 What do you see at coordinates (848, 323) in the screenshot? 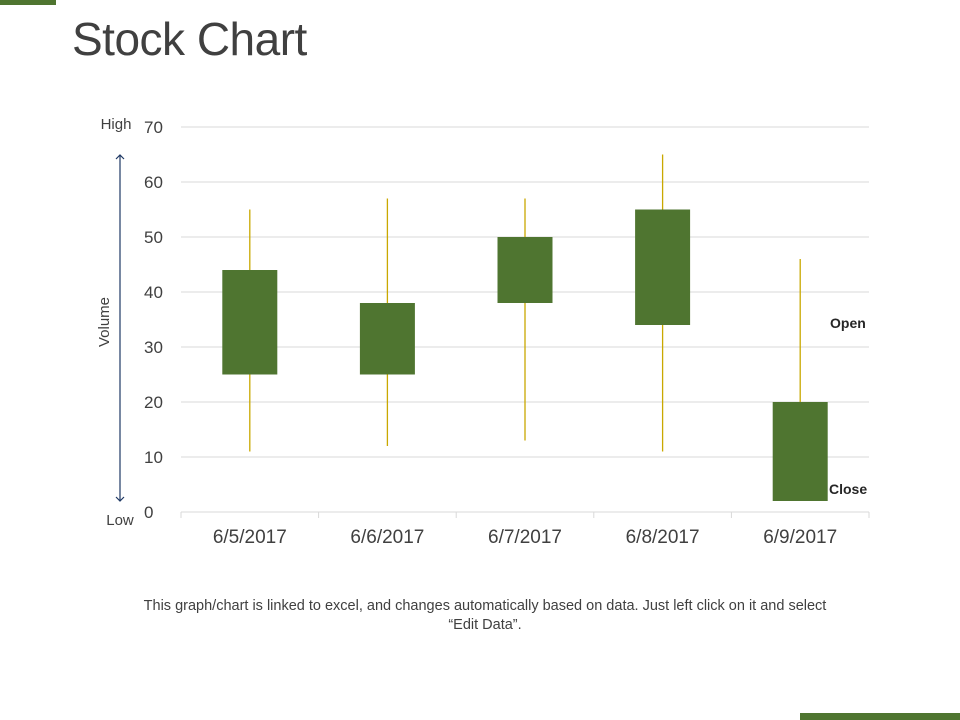
I see `open-annotation: Open` at bounding box center [848, 323].